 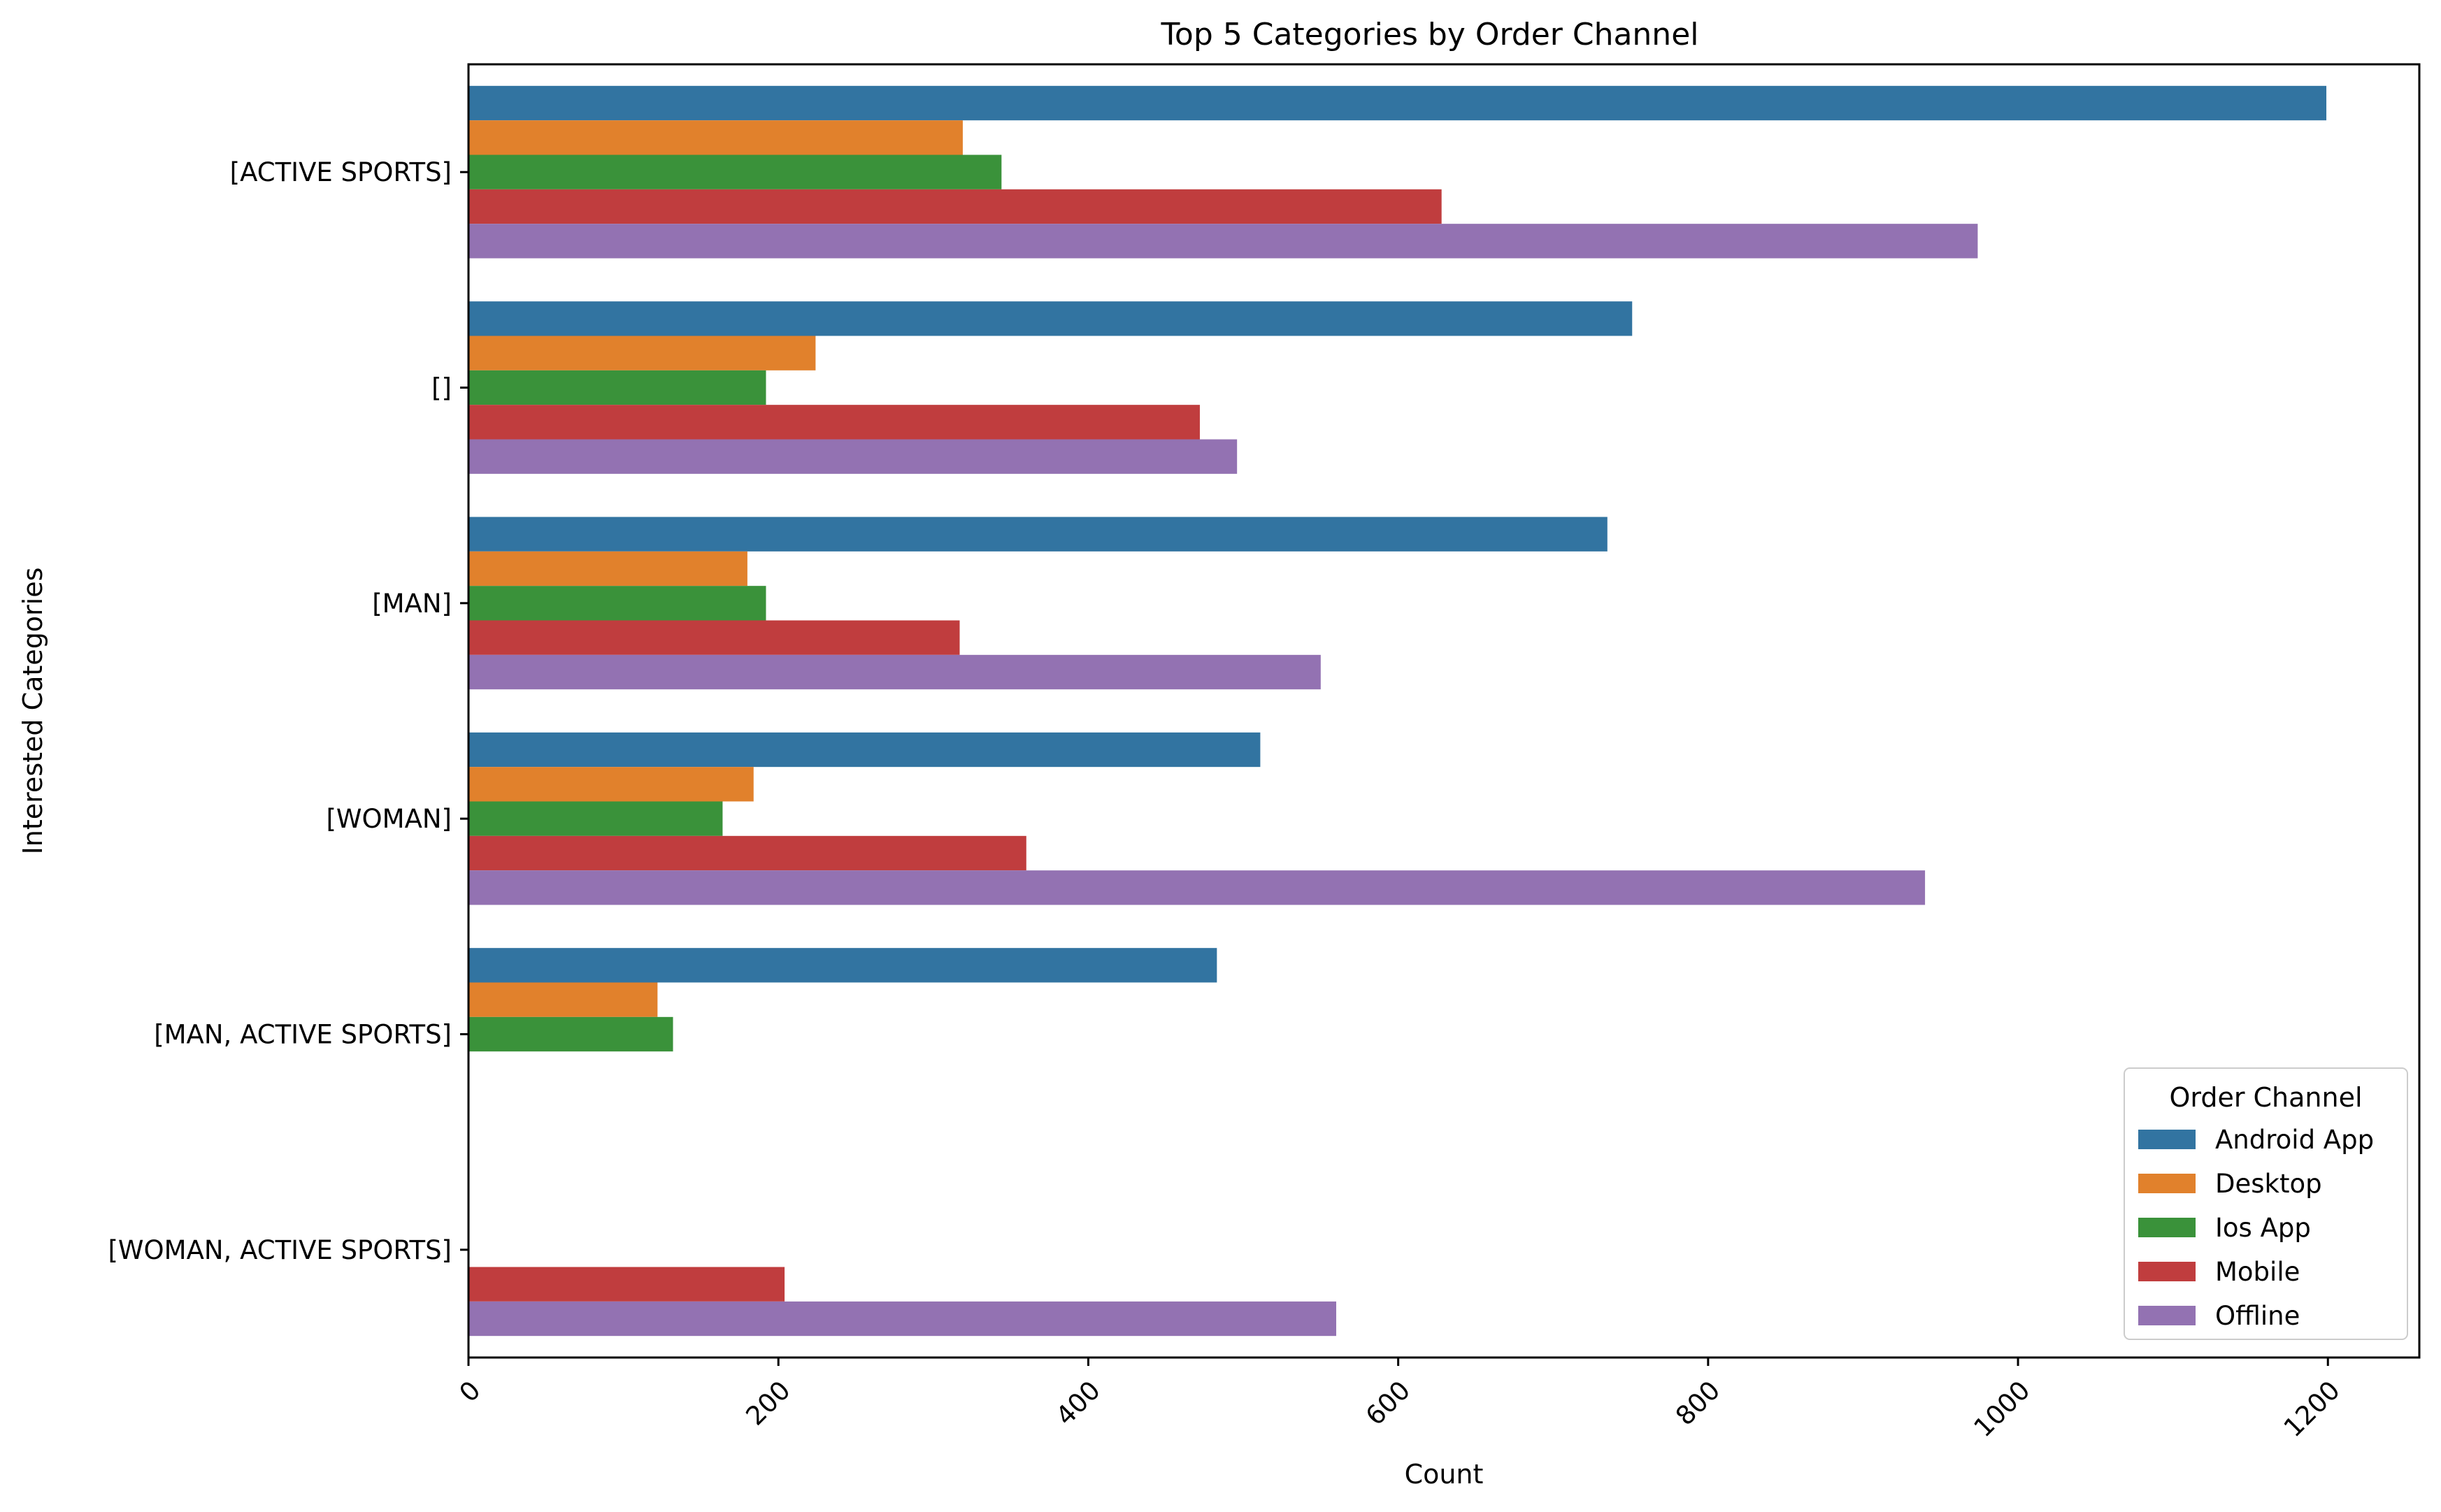 I want to click on x-tick-label: 400, so click(x=1078, y=1403).